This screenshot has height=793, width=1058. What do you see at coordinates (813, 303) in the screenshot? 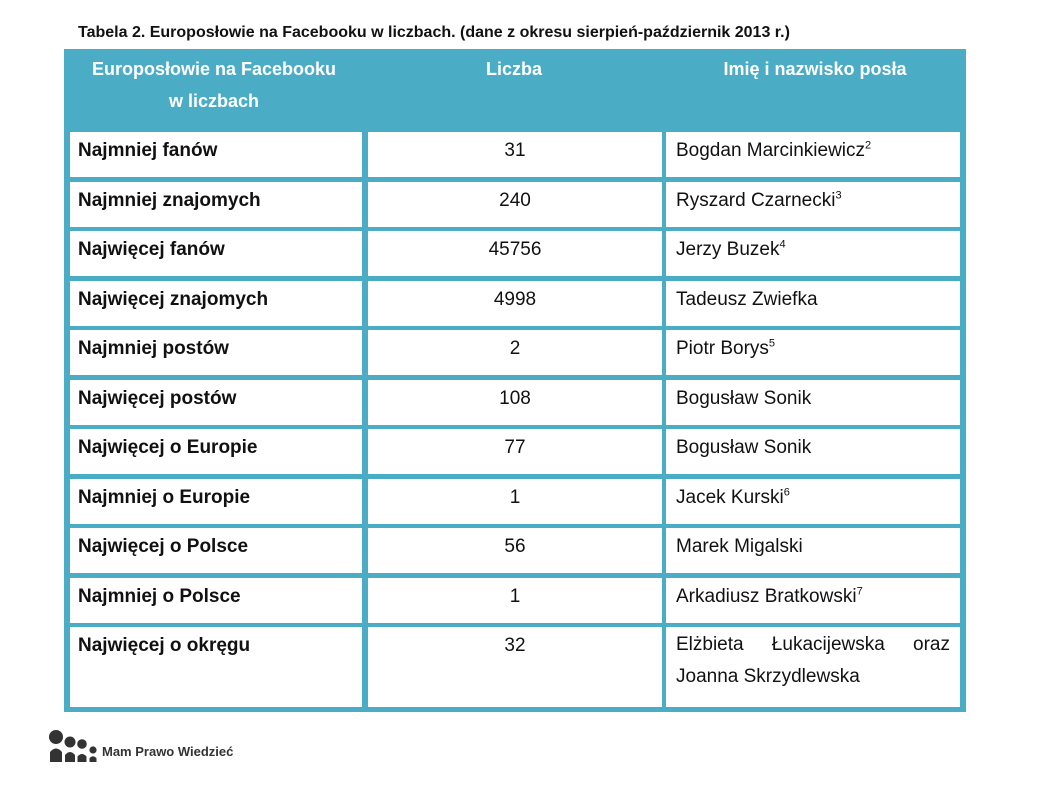
I see `row-name: Tadeusz Zwiefka` at bounding box center [813, 303].